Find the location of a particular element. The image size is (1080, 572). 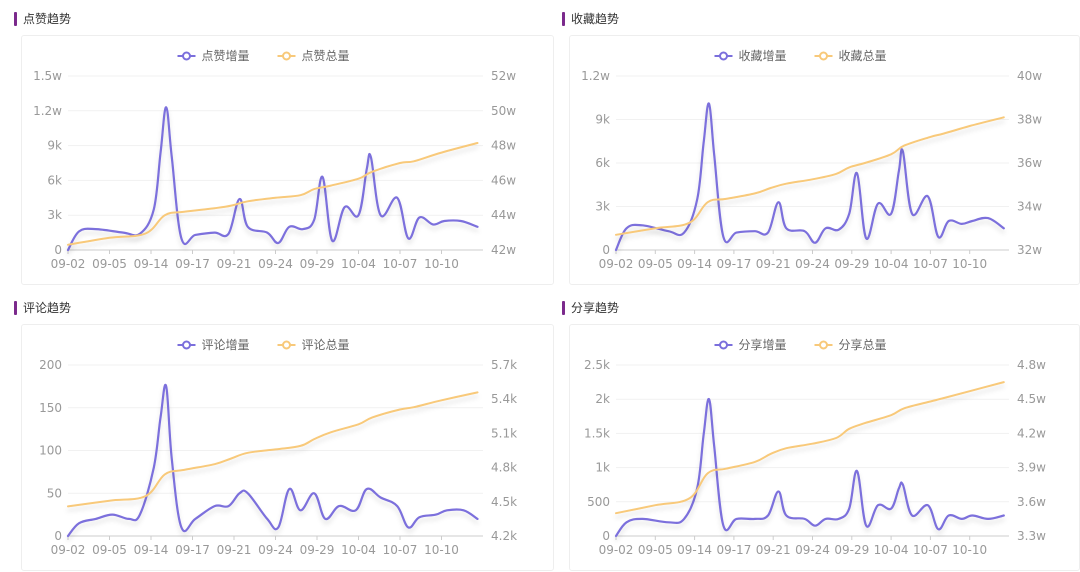

y-right-tick-label: 44w is located at coordinates (503, 215).